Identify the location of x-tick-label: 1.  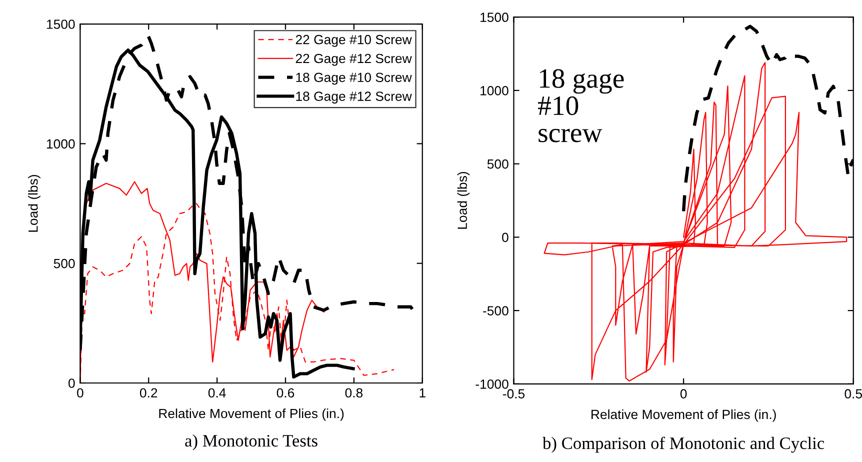
(423, 393).